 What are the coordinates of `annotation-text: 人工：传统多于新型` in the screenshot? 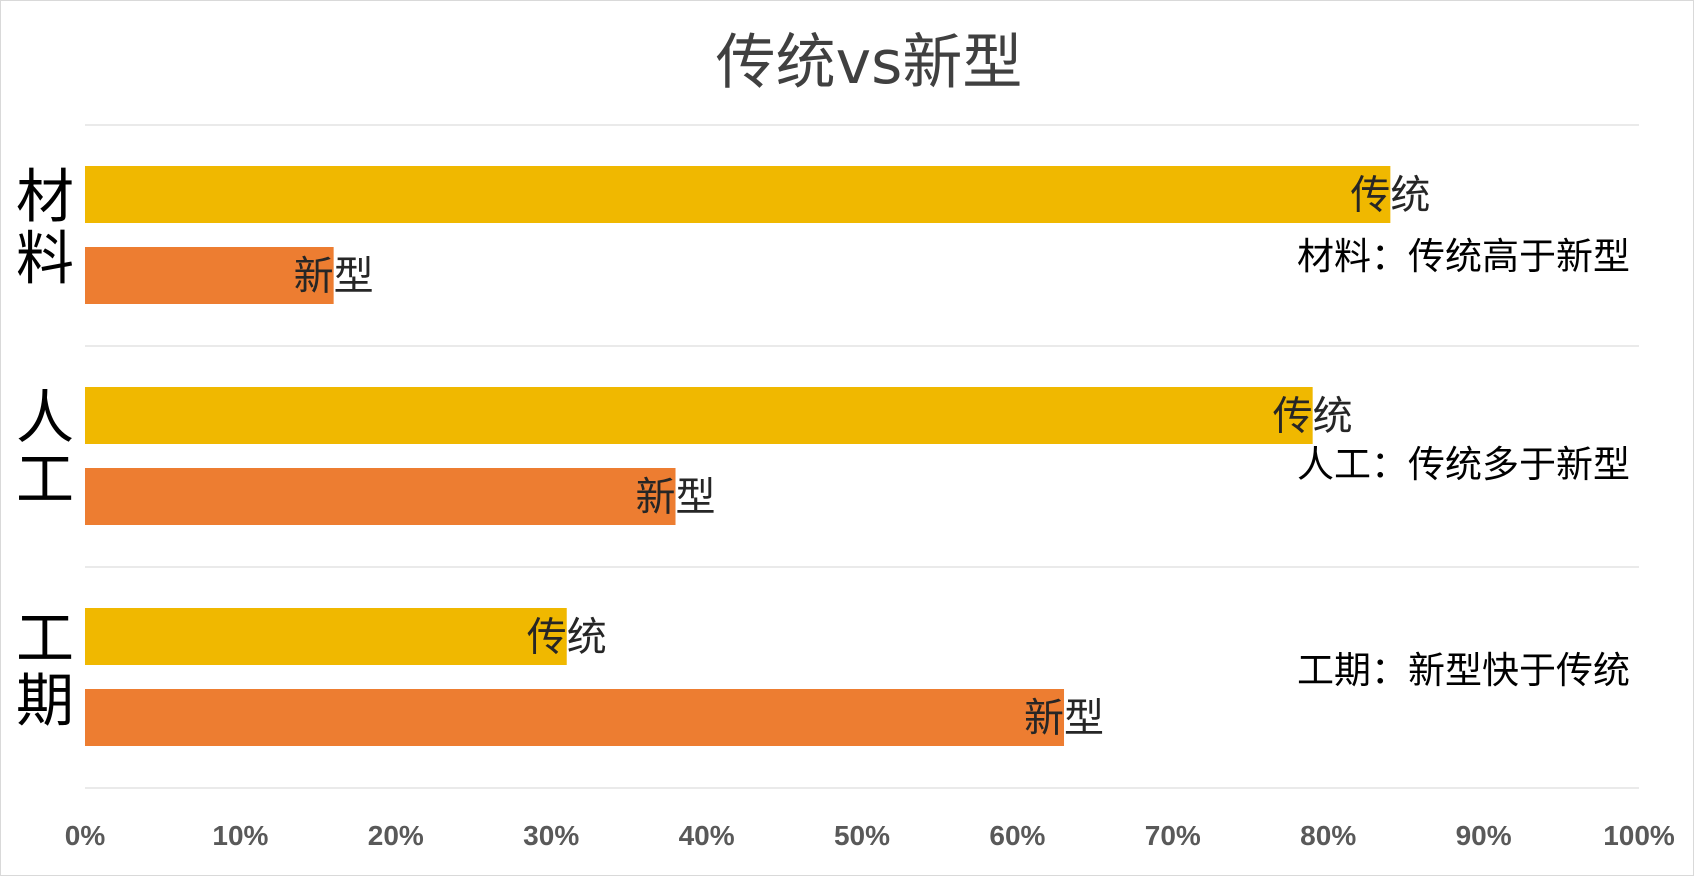 It's located at (1463, 464).